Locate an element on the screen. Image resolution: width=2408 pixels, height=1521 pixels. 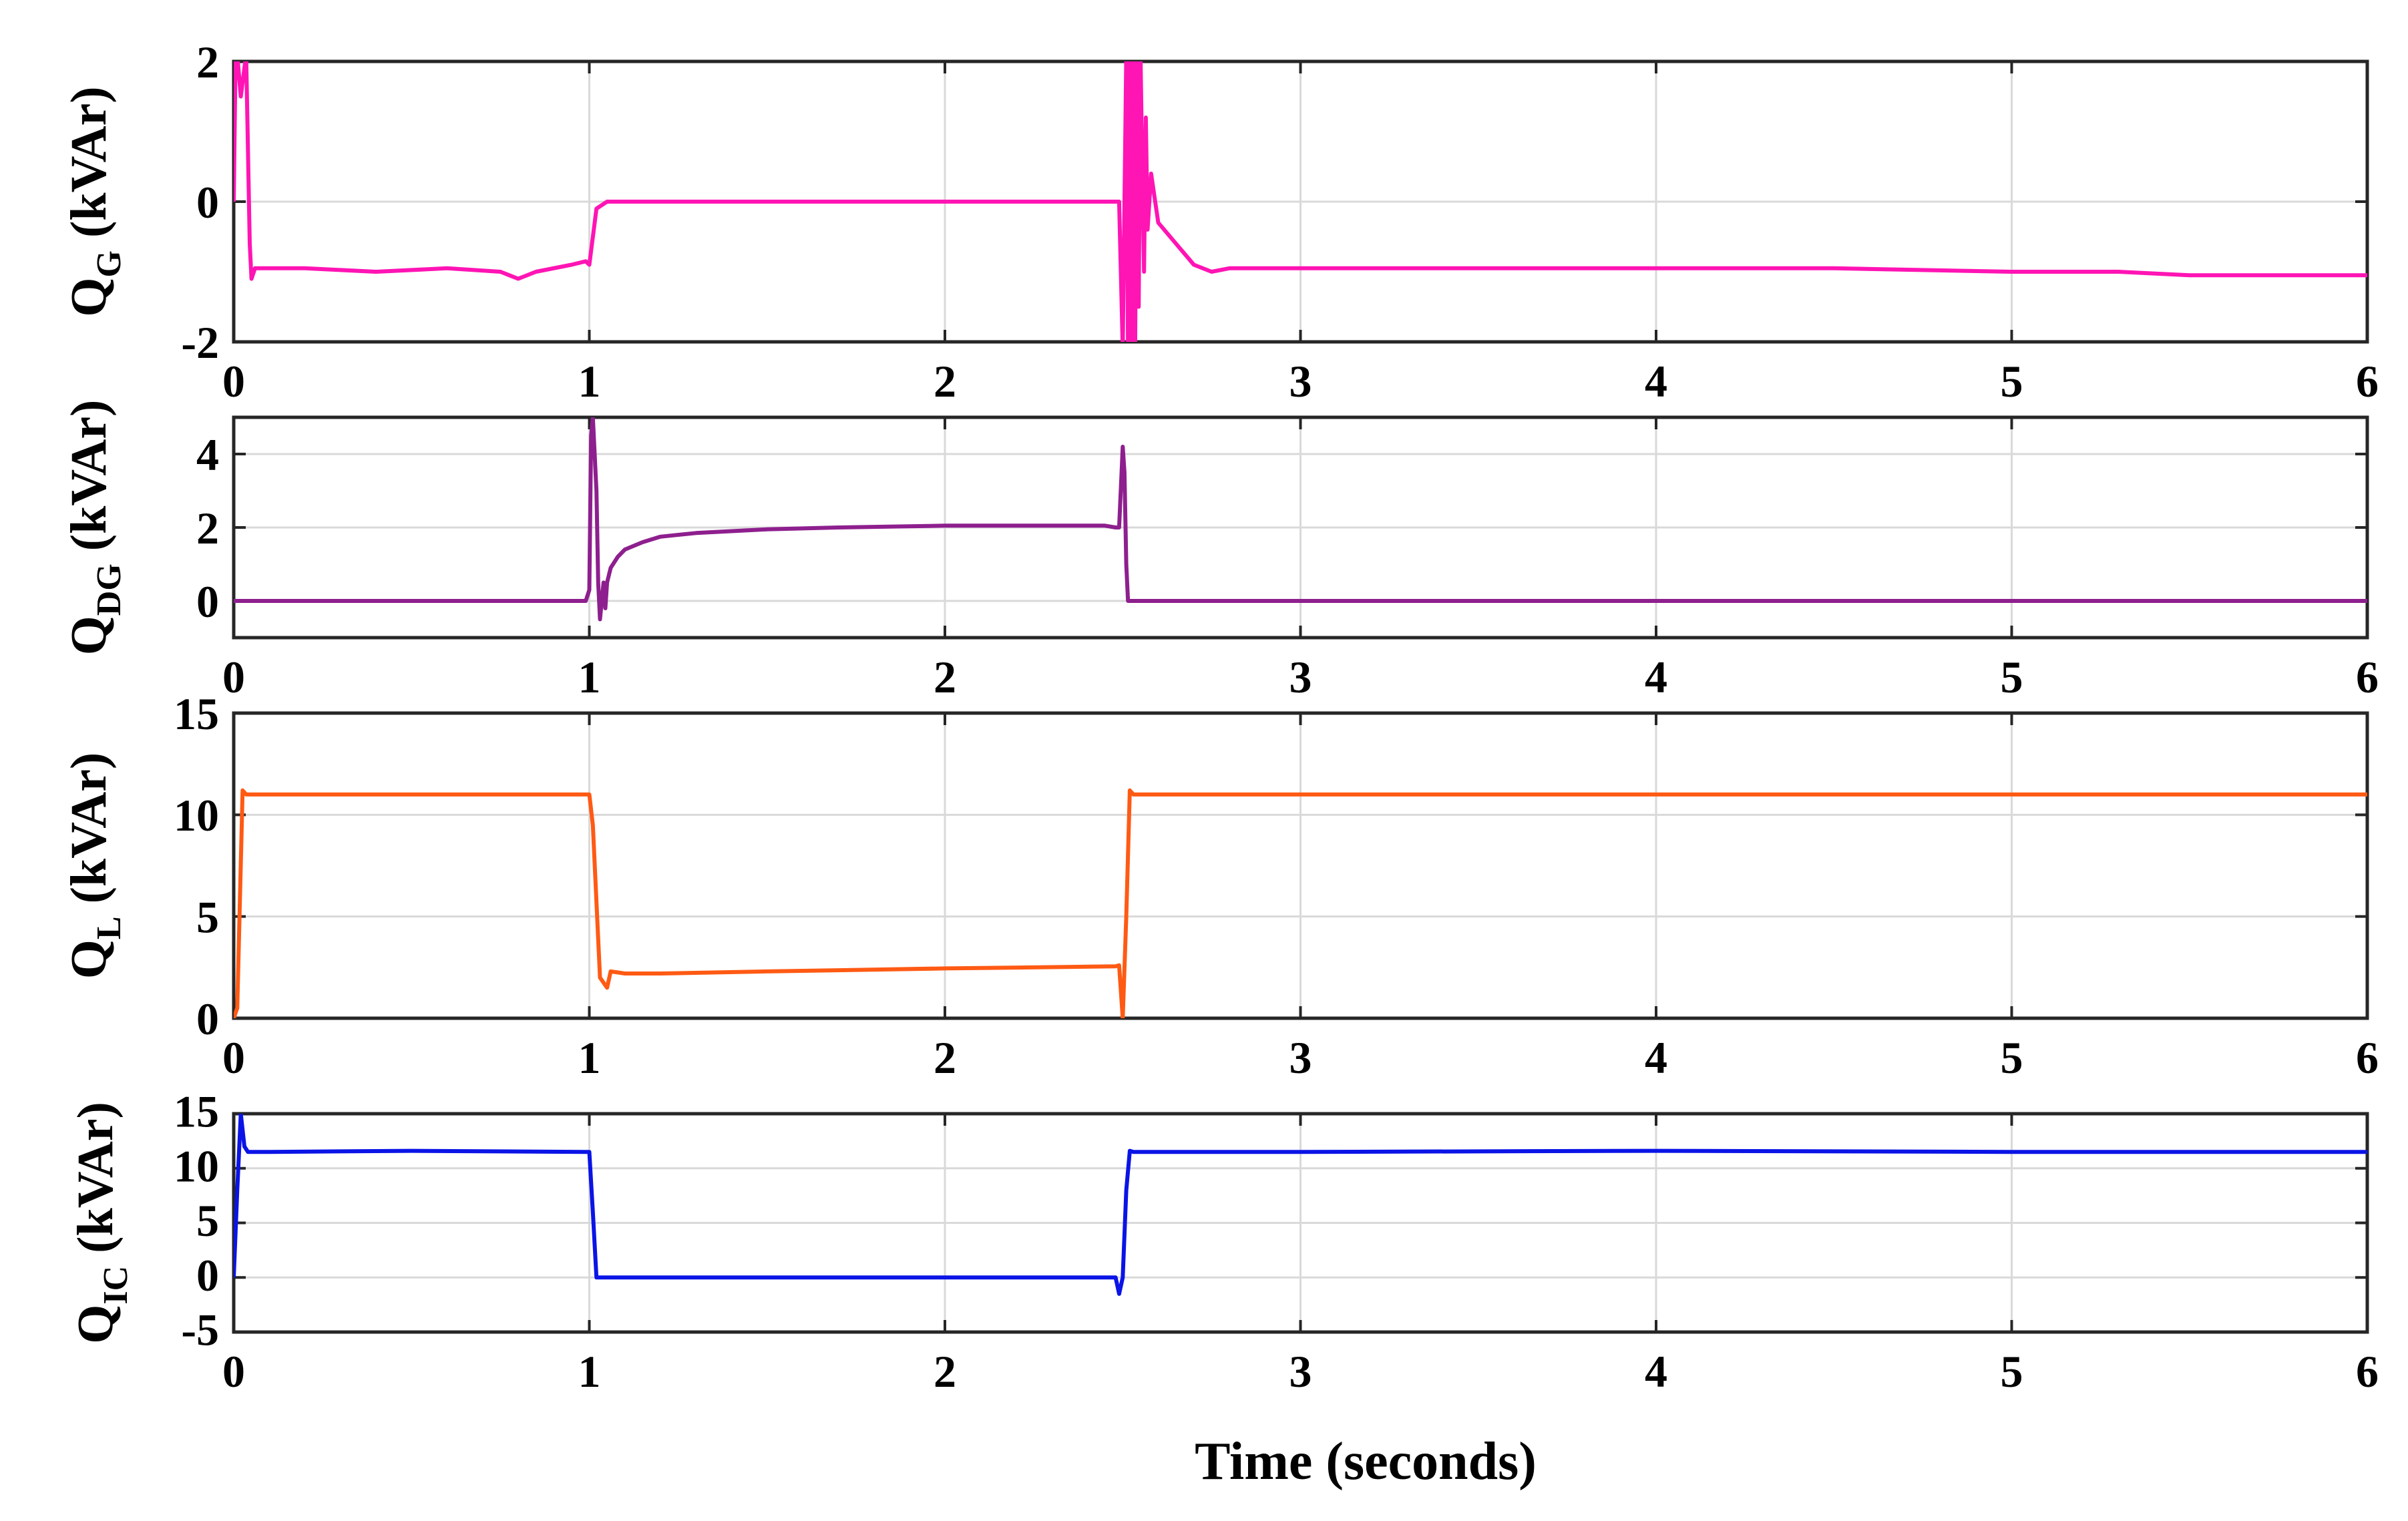
y-axis-label: QG (kVAr) is located at coordinates (94, 201).